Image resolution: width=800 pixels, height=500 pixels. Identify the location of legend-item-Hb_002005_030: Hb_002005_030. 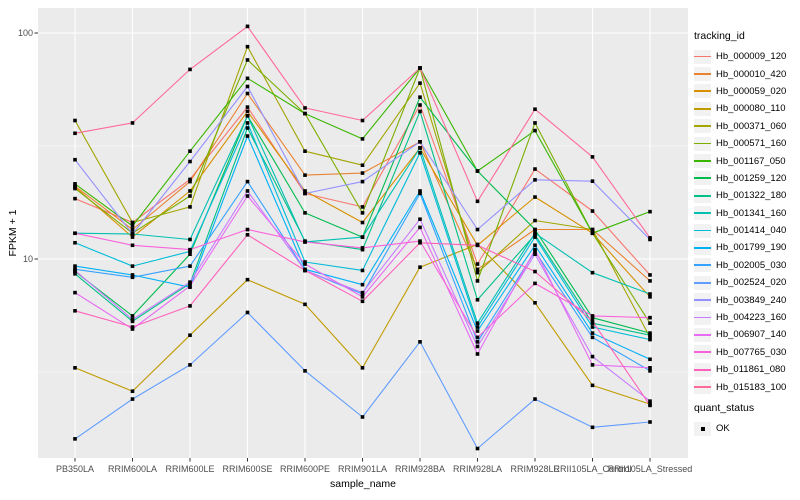
(740, 265).